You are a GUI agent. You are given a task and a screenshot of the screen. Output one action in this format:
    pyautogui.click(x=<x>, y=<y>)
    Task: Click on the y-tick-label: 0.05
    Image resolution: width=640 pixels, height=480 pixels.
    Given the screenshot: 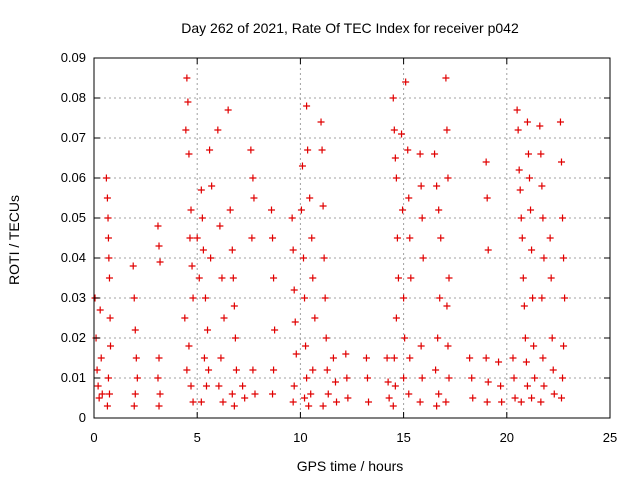 What is the action you would take?
    pyautogui.click(x=73, y=217)
    